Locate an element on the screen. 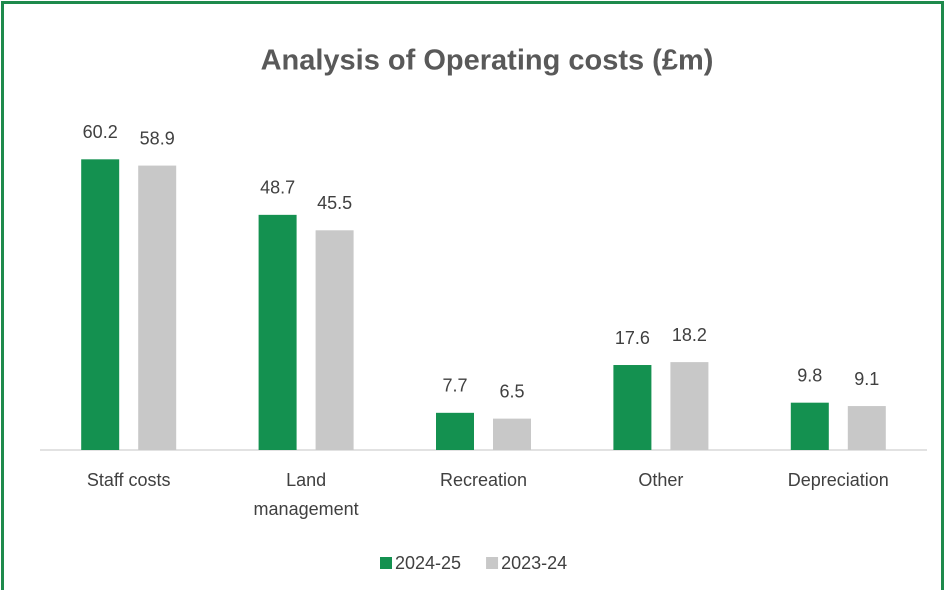 The width and height of the screenshot is (945, 590). x-tick-label: Staff costs is located at coordinates (129, 480).